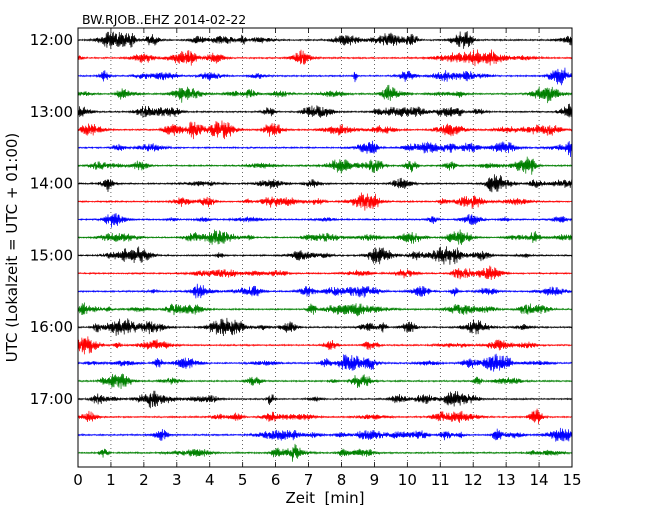  I want to click on x-tick-label: 15, so click(571, 480).